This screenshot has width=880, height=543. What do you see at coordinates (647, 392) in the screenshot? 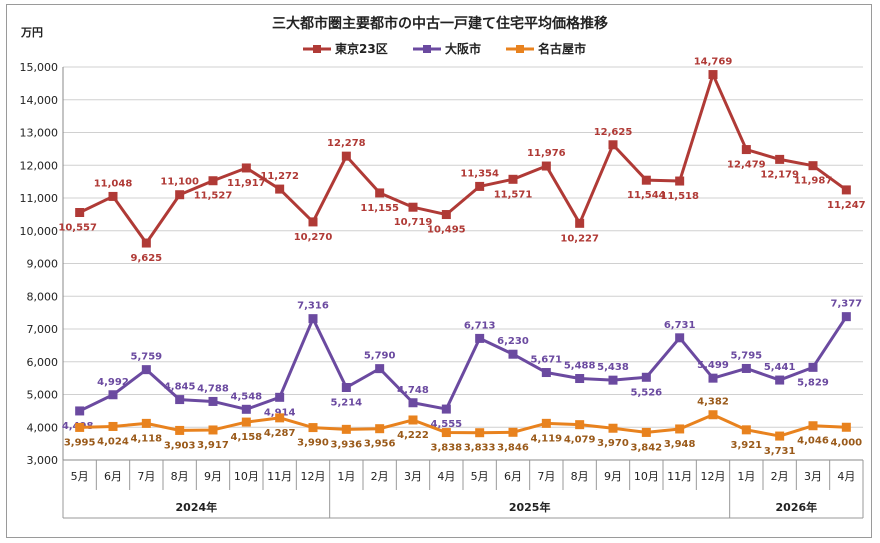
I see `data-label: 5,526` at bounding box center [647, 392].